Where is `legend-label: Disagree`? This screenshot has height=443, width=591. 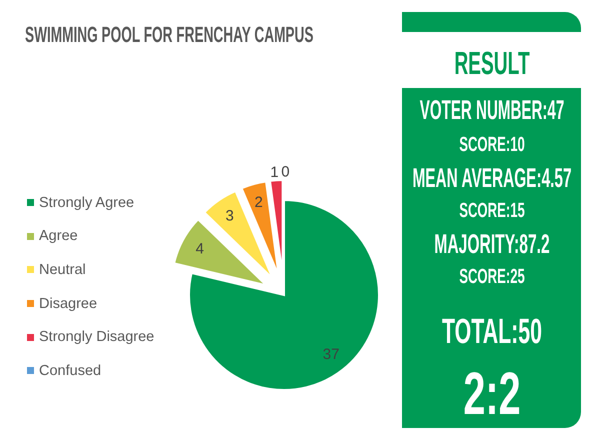
legend-label: Disagree is located at coordinates (68, 304).